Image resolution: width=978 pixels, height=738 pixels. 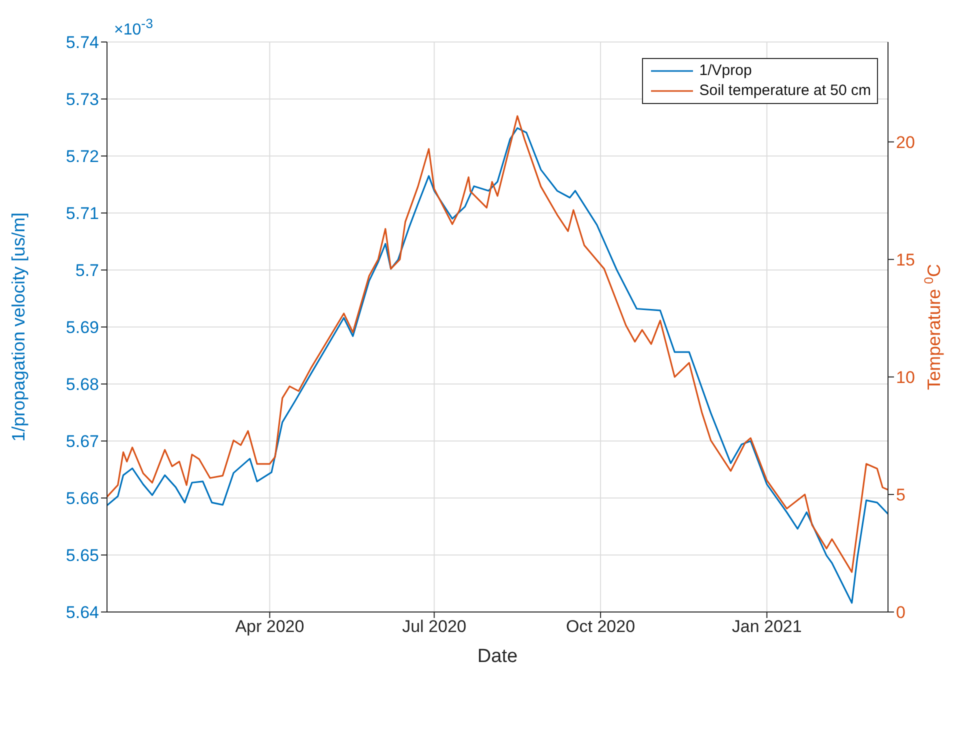 What do you see at coordinates (82, 100) in the screenshot?
I see `y-tick-label: 5.73` at bounding box center [82, 100].